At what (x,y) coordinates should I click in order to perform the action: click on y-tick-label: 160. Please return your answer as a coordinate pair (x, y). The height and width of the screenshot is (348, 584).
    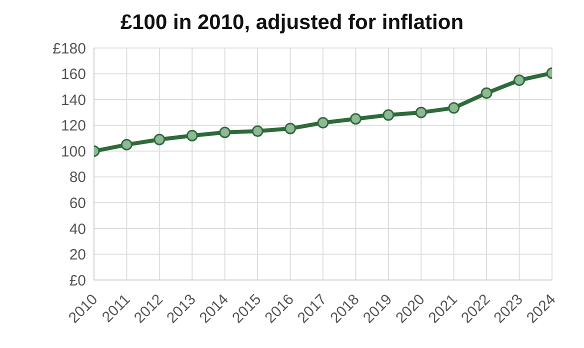
    Looking at the image, I should click on (73, 75).